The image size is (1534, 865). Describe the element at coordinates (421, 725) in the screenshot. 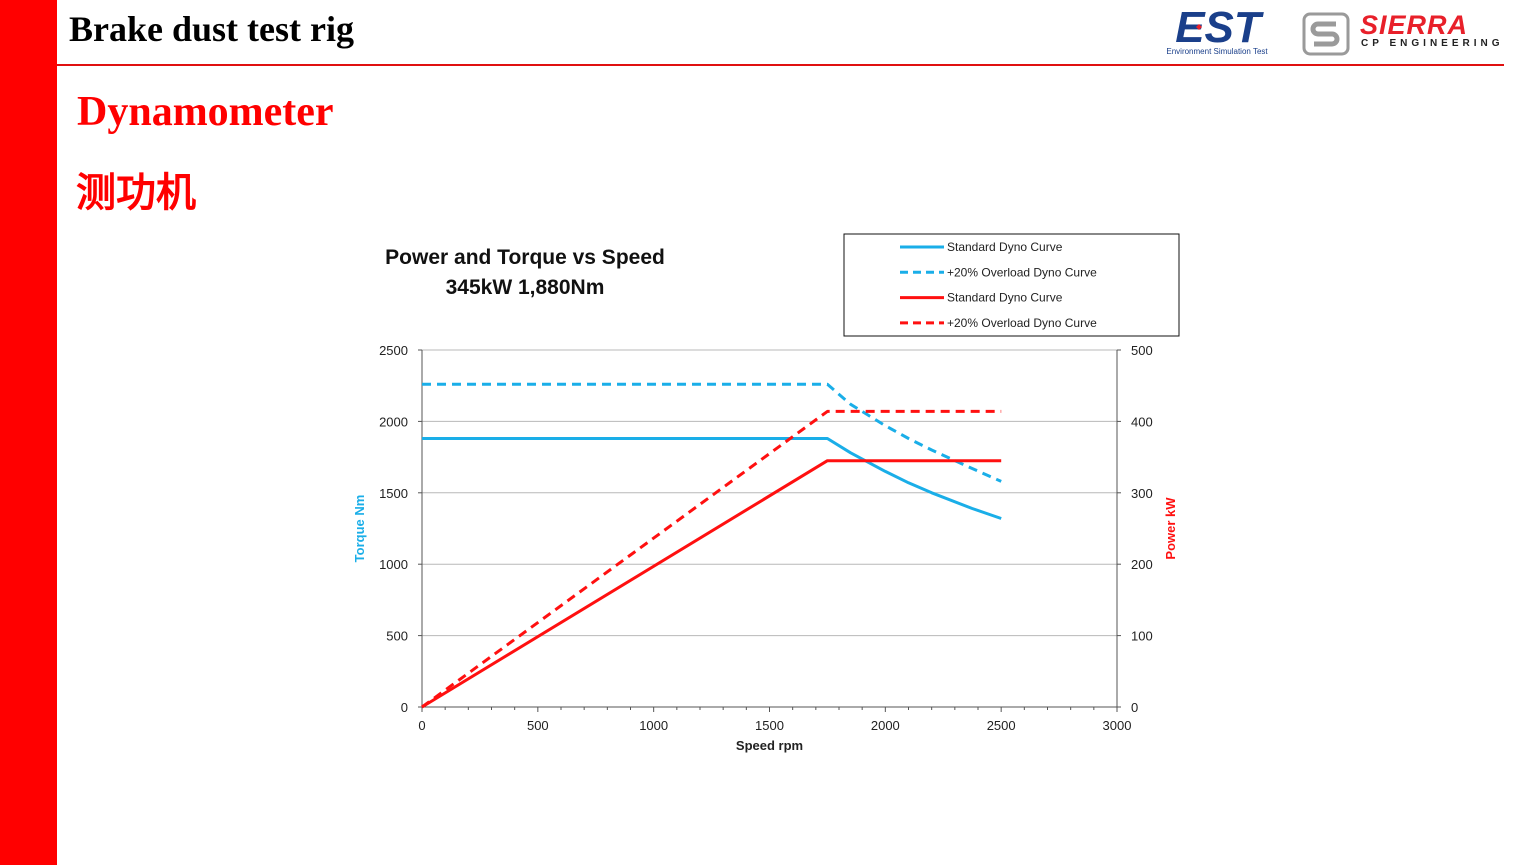

I see `x-tick-label: 0` at that location.